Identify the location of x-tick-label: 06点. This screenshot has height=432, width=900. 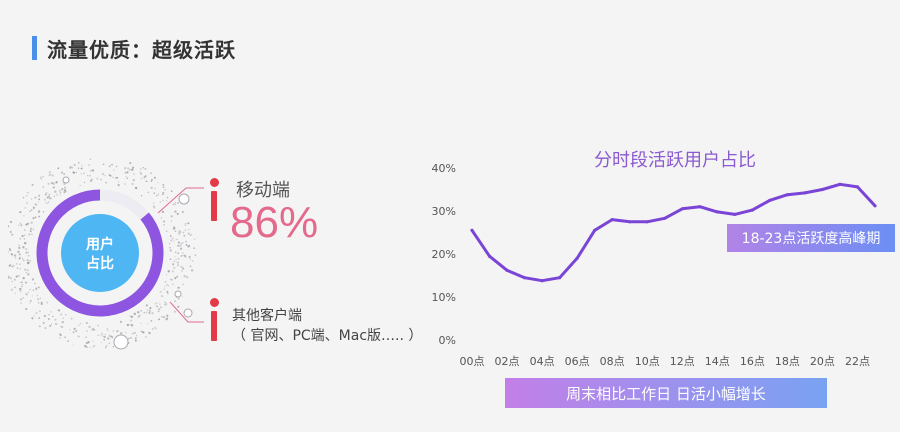
(577, 361).